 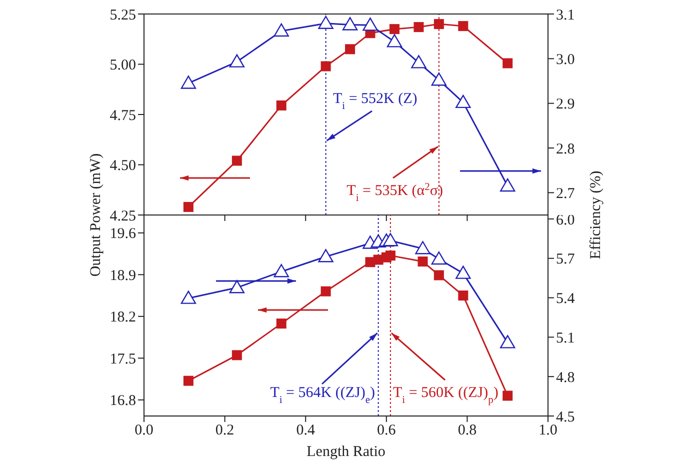 What do you see at coordinates (346, 452) in the screenshot?
I see `x-axis-title: Length Ratio` at bounding box center [346, 452].